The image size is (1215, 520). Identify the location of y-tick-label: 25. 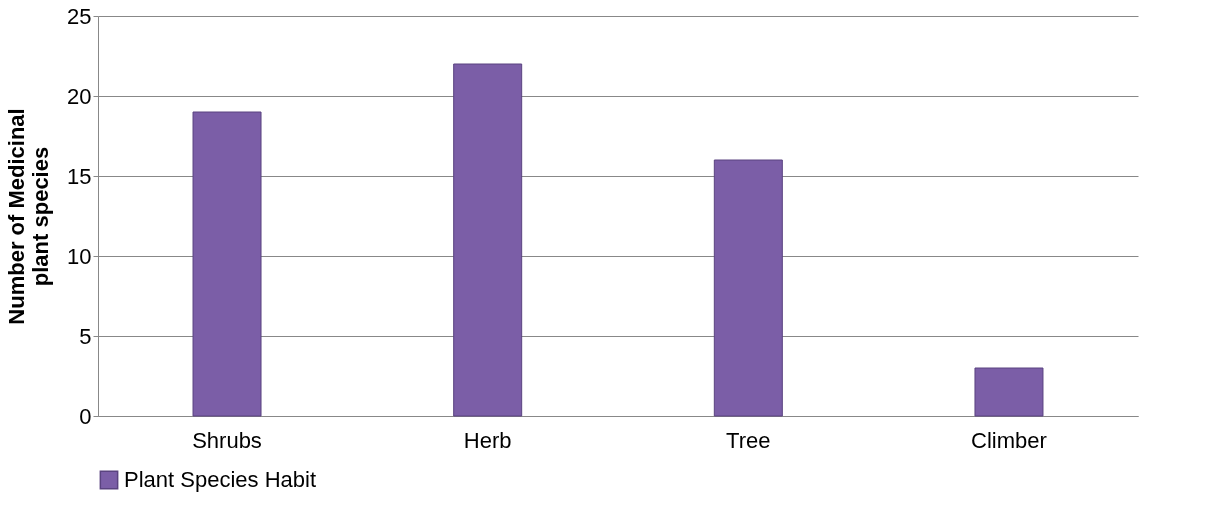
(79, 16).